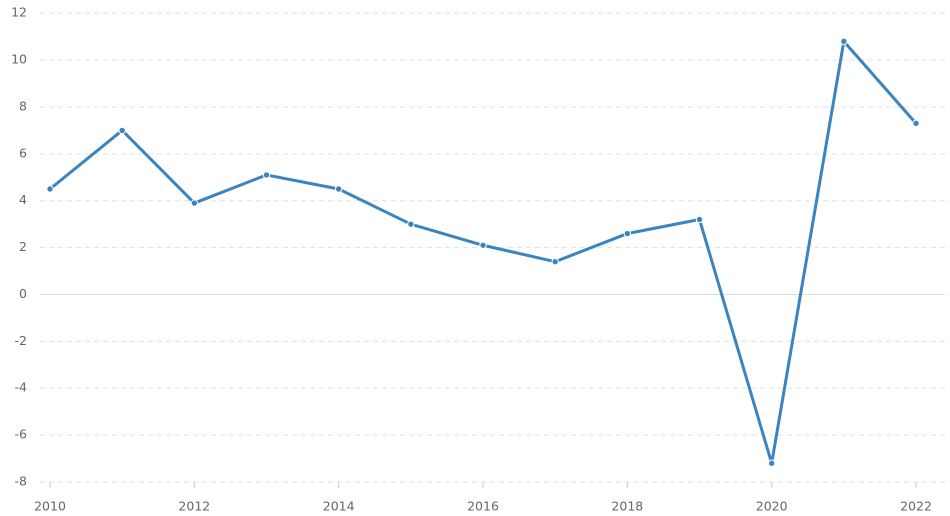 The image size is (950, 516). I want to click on y-tick-label: 10, so click(19, 59).